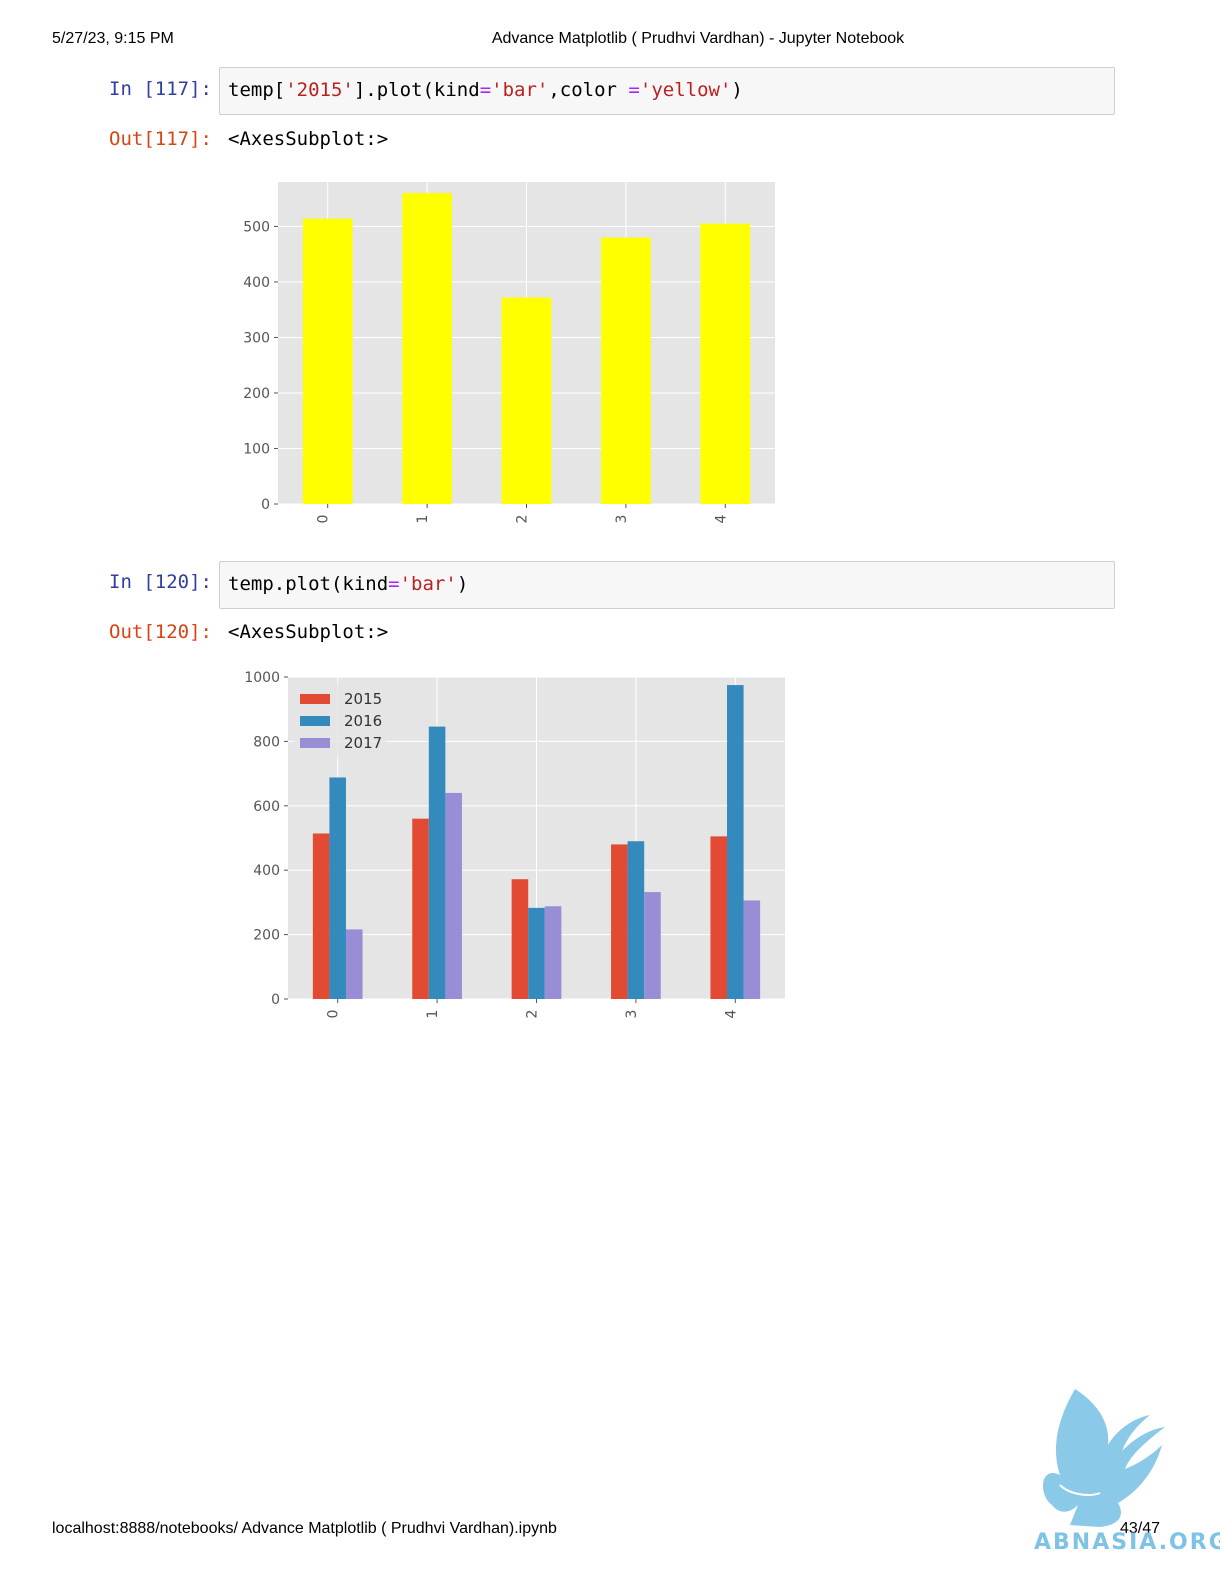  Describe the element at coordinates (266, 807) in the screenshot. I see `y-tick-label: 600` at that location.